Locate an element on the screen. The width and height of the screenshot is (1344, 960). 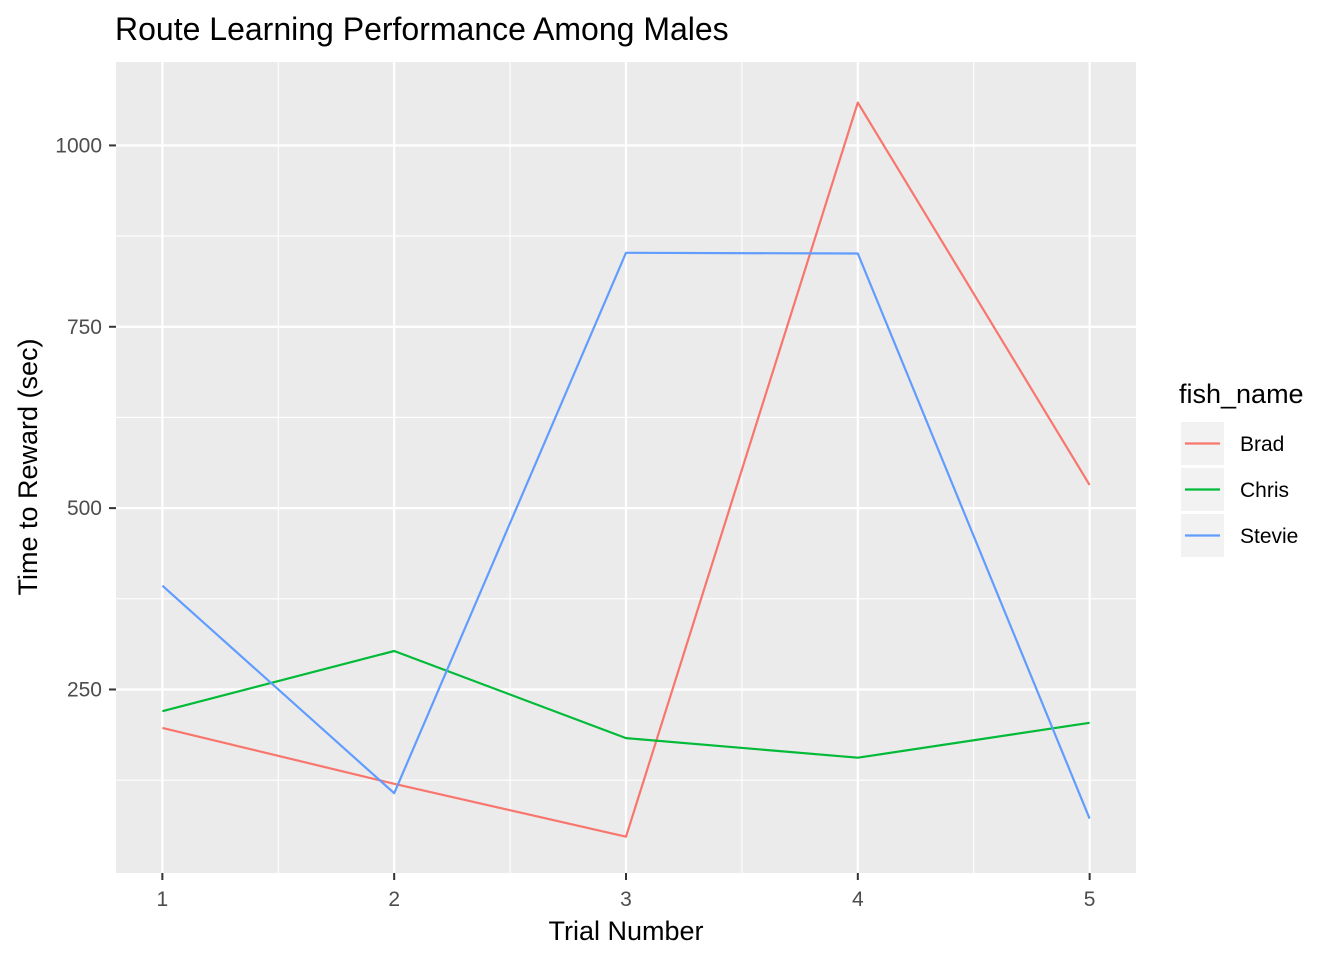
legend: fish_name Brad Chris Stevie is located at coordinates (1241, 468).